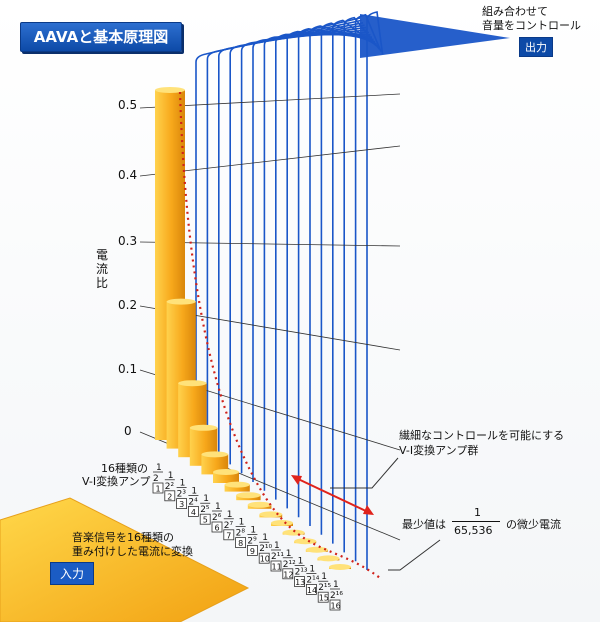  What do you see at coordinates (181, 504) in the screenshot?
I see `amp-index: 3` at bounding box center [181, 504].